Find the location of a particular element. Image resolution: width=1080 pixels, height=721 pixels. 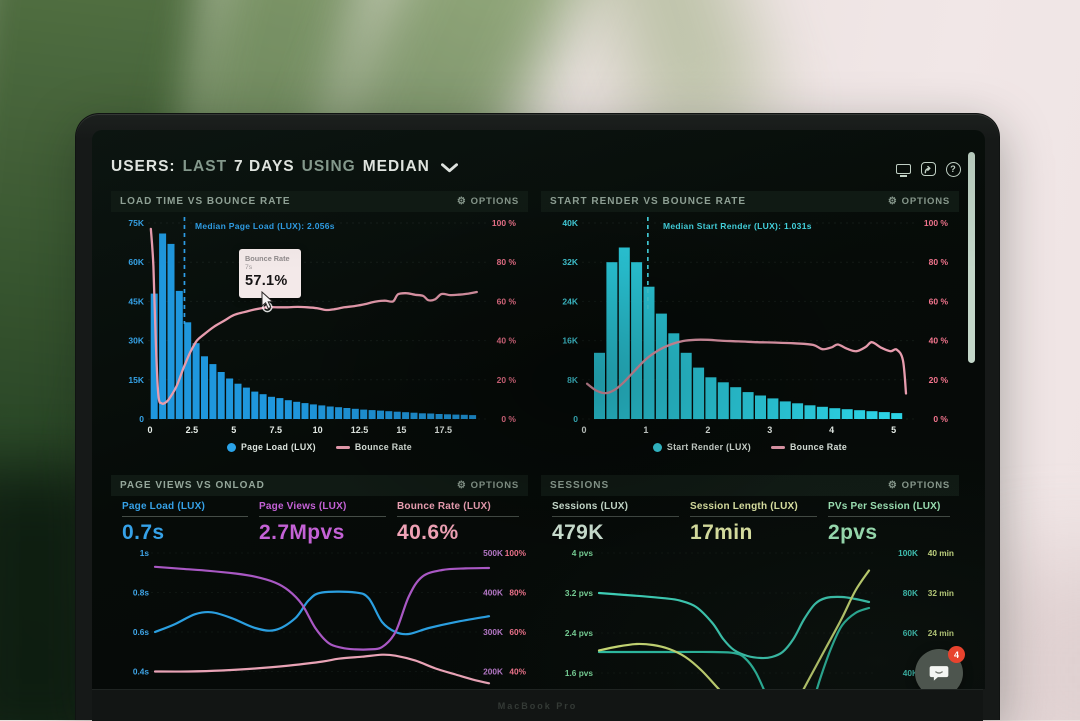

notification-badge: 4 is located at coordinates (956, 654).